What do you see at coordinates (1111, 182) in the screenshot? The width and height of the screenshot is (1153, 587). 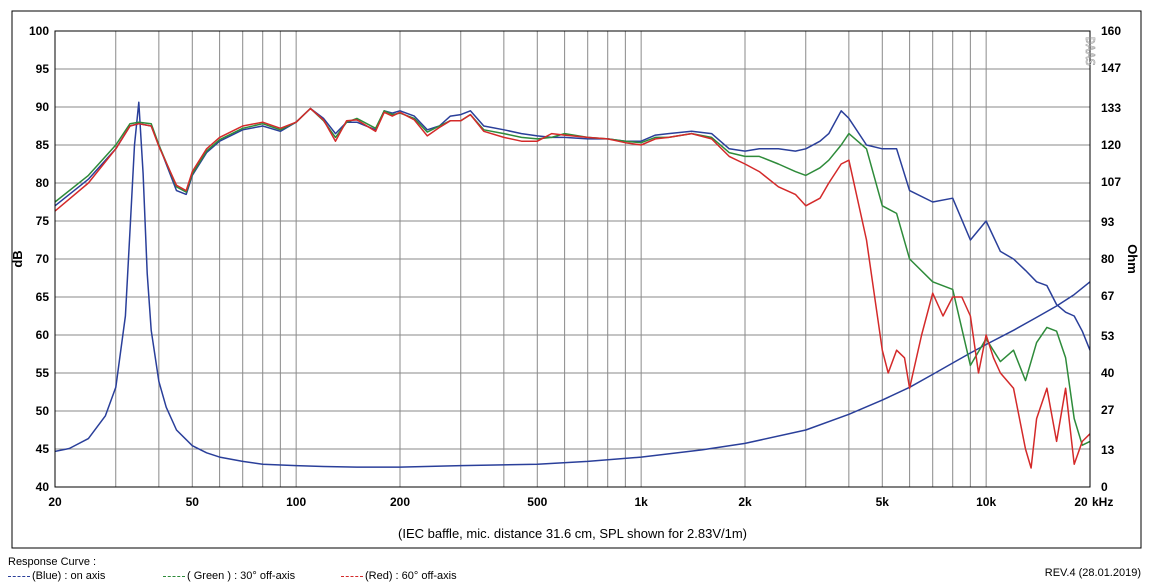 I see `y-right-tick-label: 107` at bounding box center [1111, 182].